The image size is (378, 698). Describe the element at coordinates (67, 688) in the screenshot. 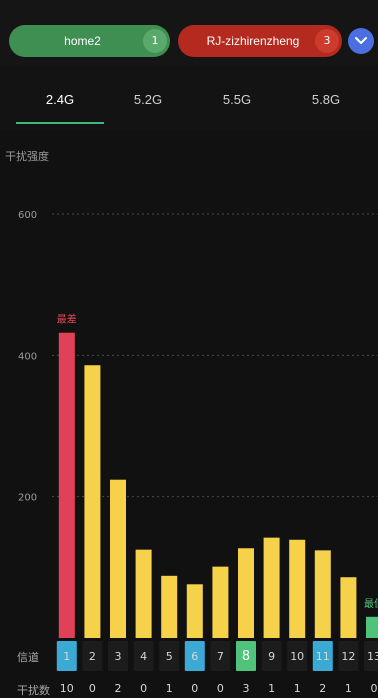

I see `interference-count: 10` at that location.